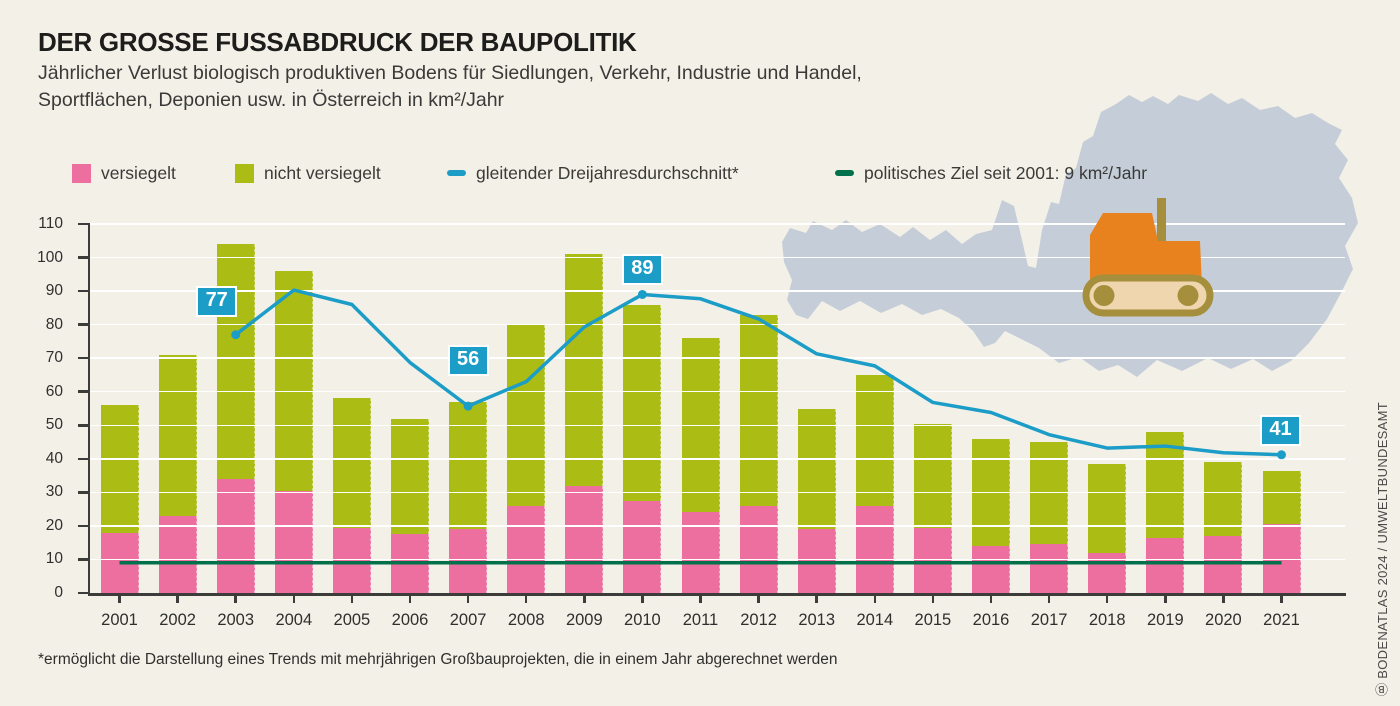 The height and width of the screenshot is (706, 1400). I want to click on bar-nicht-versiegelt-2006, so click(410, 476).